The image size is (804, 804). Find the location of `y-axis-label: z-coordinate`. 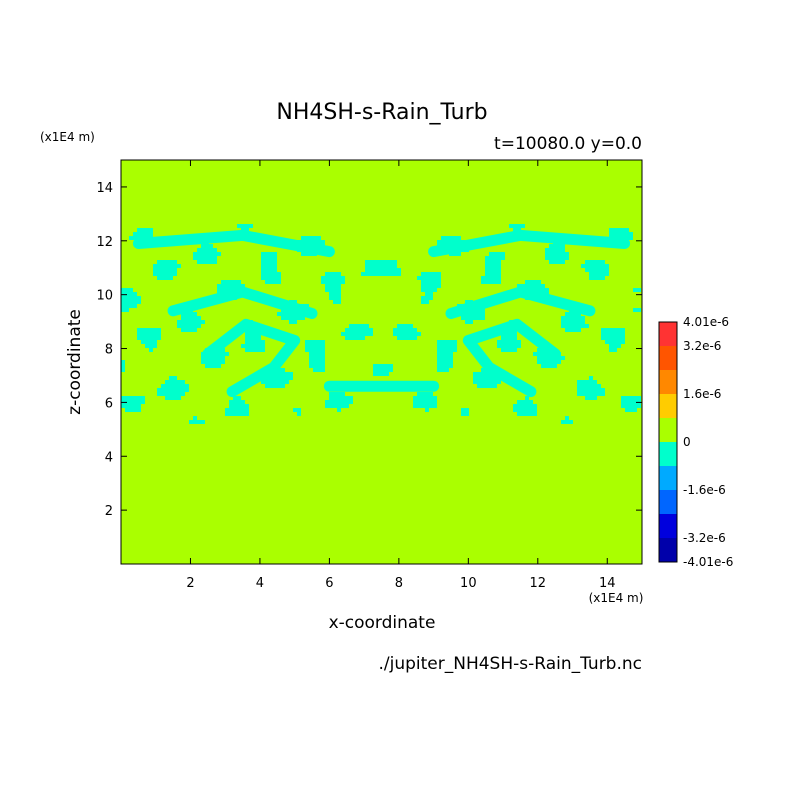

y-axis-label: z-coordinate is located at coordinates (75, 362).